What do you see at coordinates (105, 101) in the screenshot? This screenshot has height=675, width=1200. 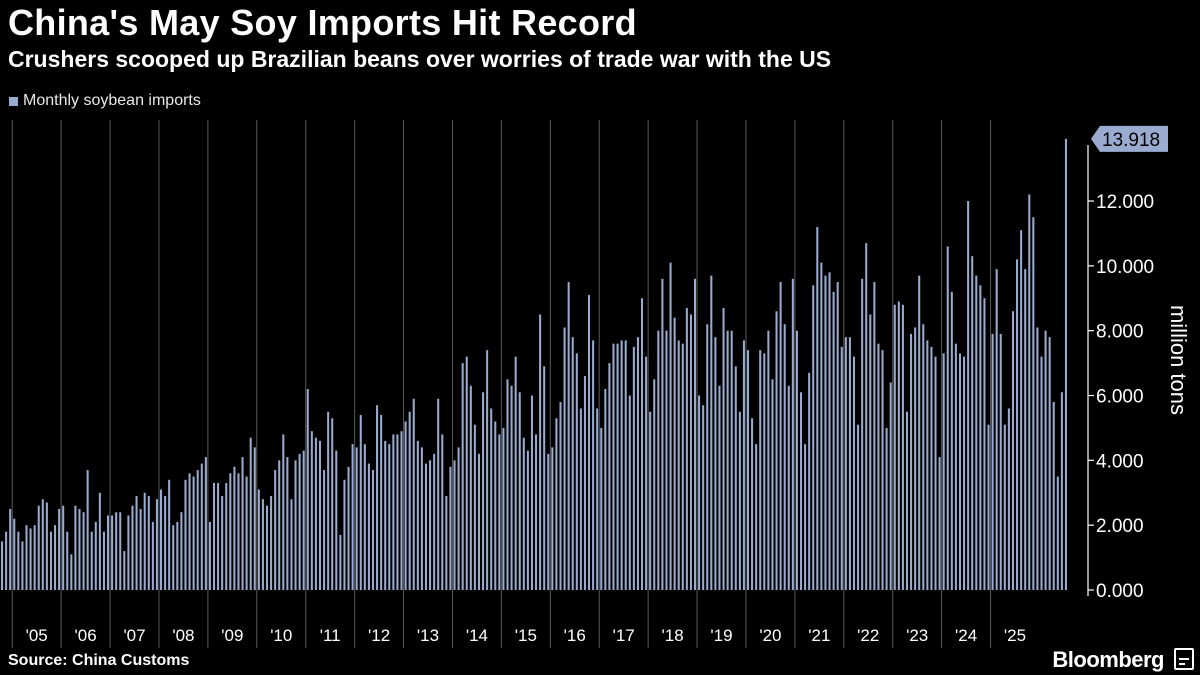 I see `chart-legend: Monthly soybean imports` at bounding box center [105, 101].